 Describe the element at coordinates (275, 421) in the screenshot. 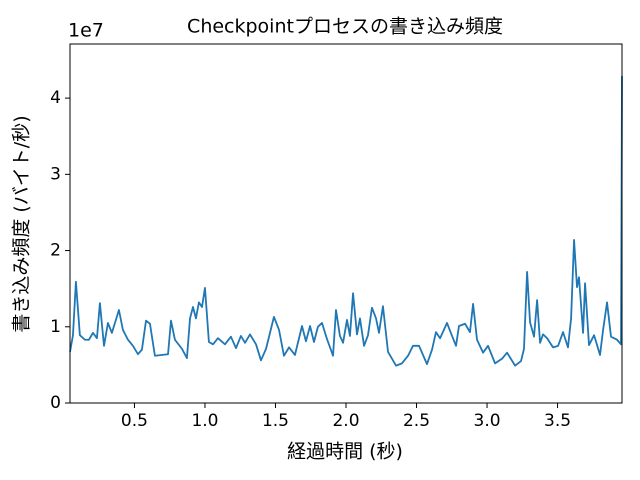

I see `x-tick-label: 1.5` at that location.